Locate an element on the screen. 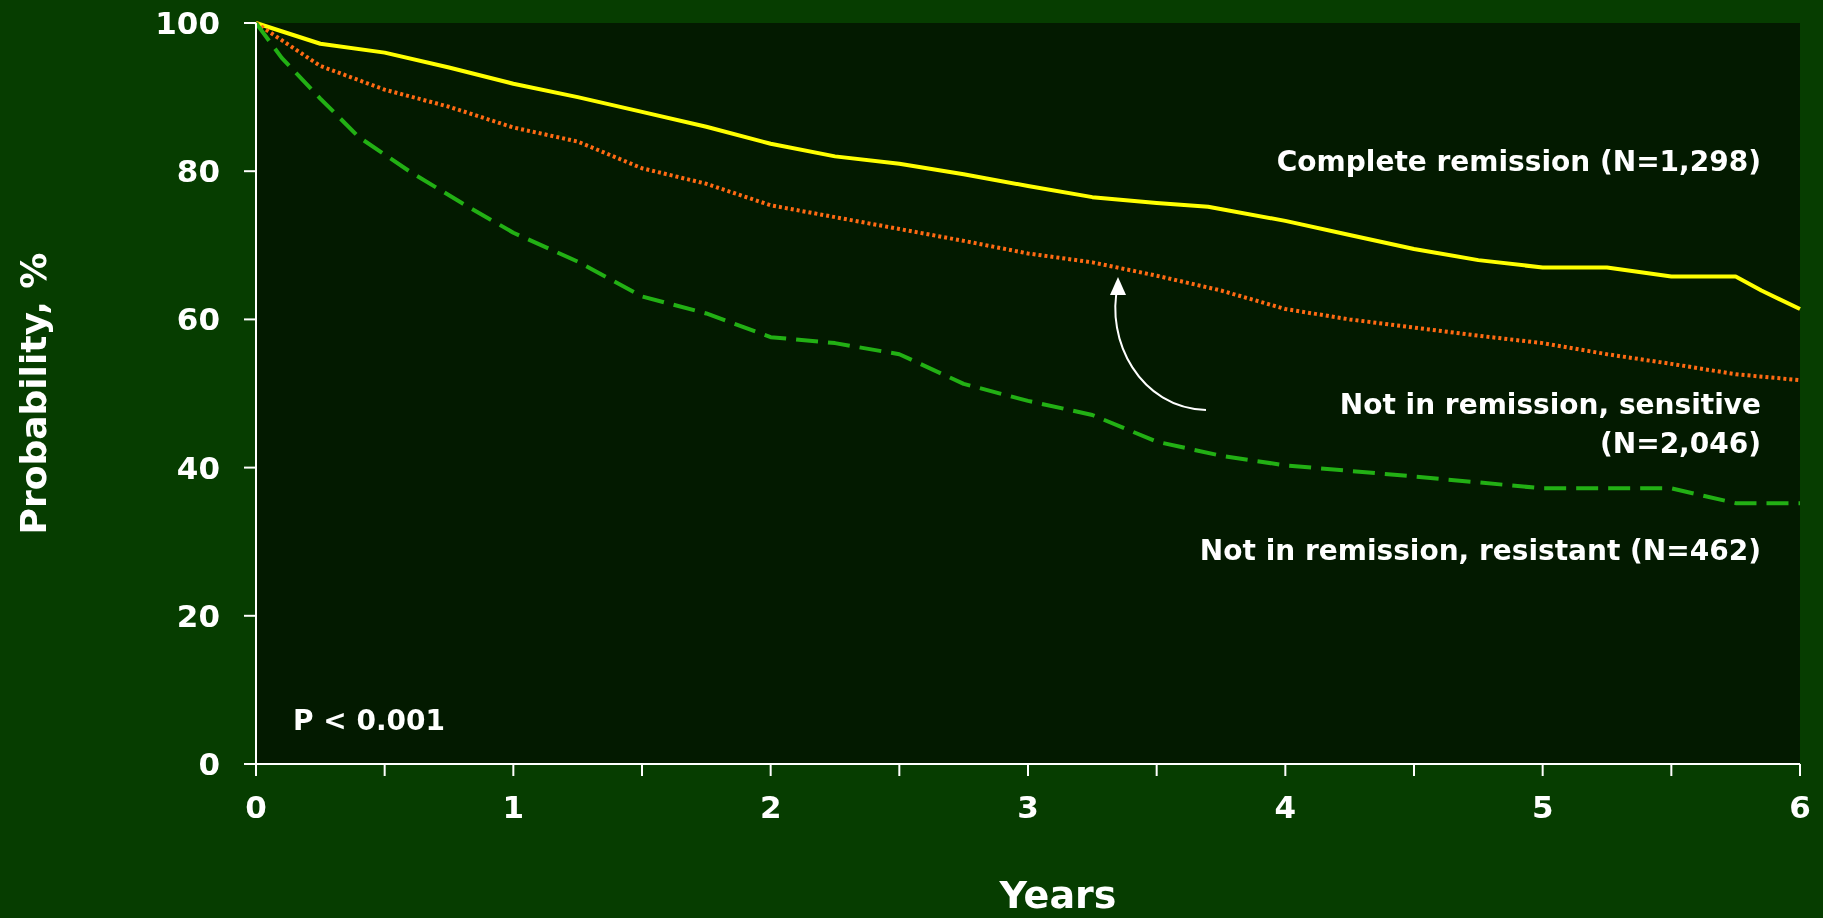 The image size is (1823, 918). x-tick-label: 3 is located at coordinates (1028, 807).